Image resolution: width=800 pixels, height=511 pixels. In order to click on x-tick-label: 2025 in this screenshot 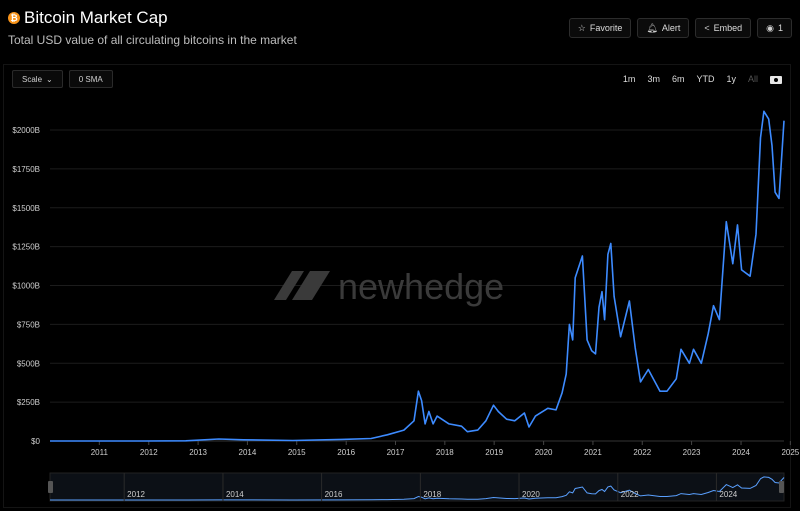, I will do `click(790, 452)`.